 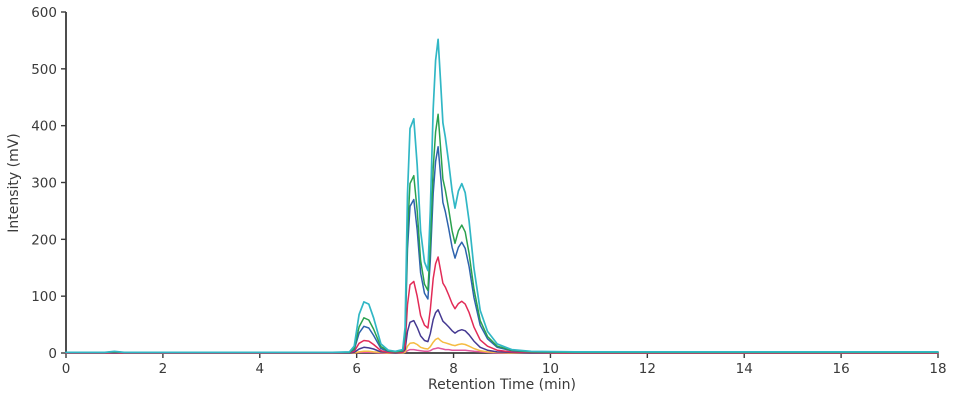 What do you see at coordinates (744, 369) in the screenshot?
I see `x-tick-label: 14` at bounding box center [744, 369].